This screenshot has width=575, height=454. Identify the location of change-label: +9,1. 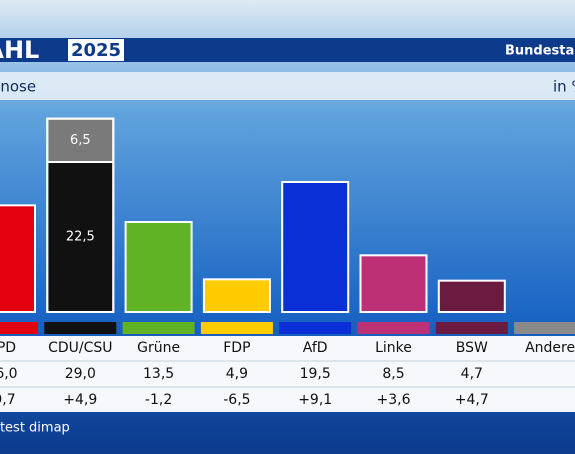
(315, 400).